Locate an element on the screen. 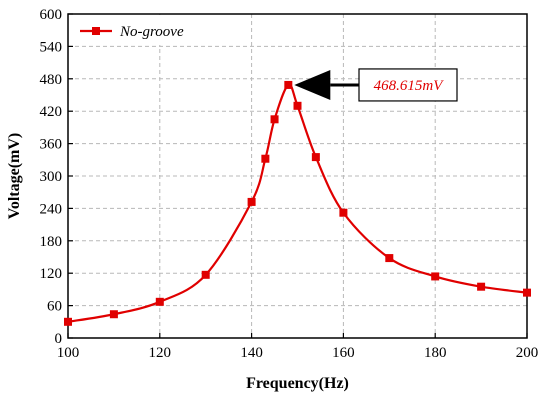 The image size is (550, 400). annotation-label: 468.615mV is located at coordinates (409, 86).